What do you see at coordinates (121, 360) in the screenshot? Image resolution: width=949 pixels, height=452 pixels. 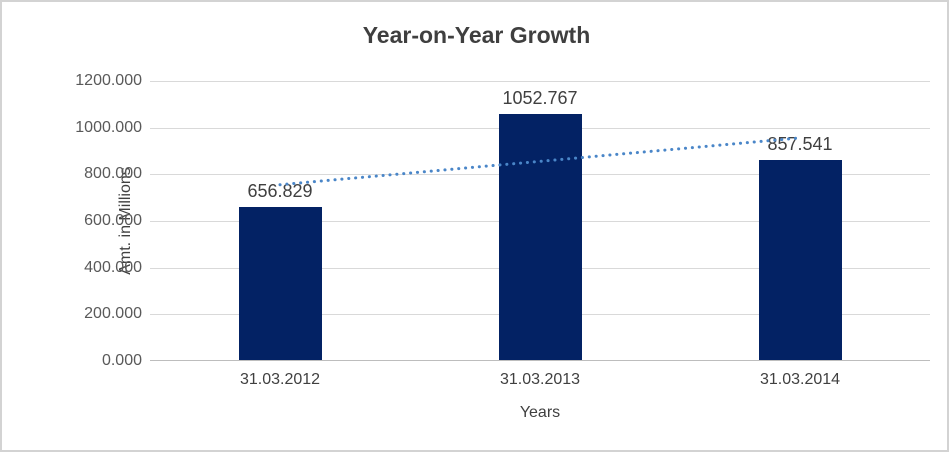 I see `y-tick-label: 0.000` at bounding box center [121, 360].